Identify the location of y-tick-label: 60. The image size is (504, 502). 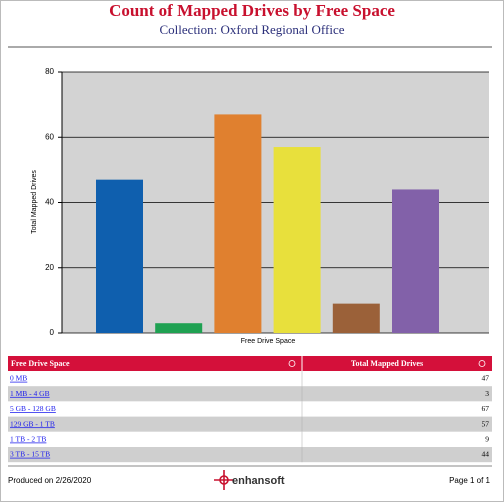
(49, 136).